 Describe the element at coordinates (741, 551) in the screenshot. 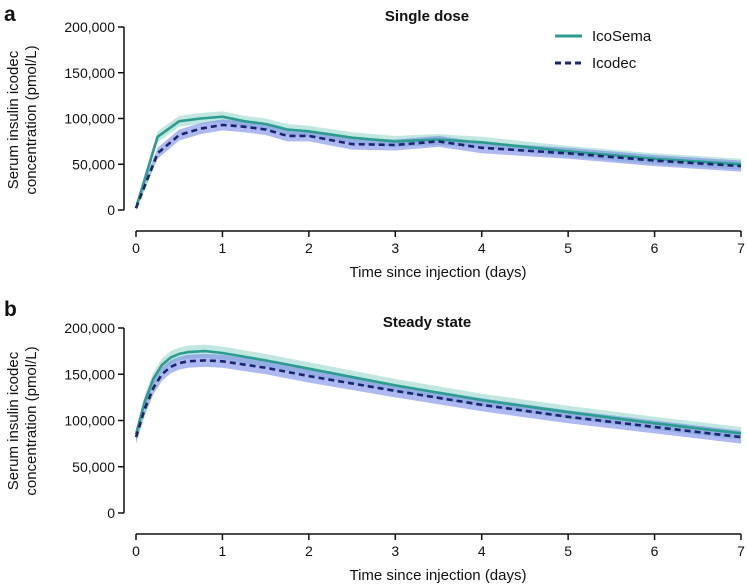

I see `panel-b-x-tick-label: 7` at that location.